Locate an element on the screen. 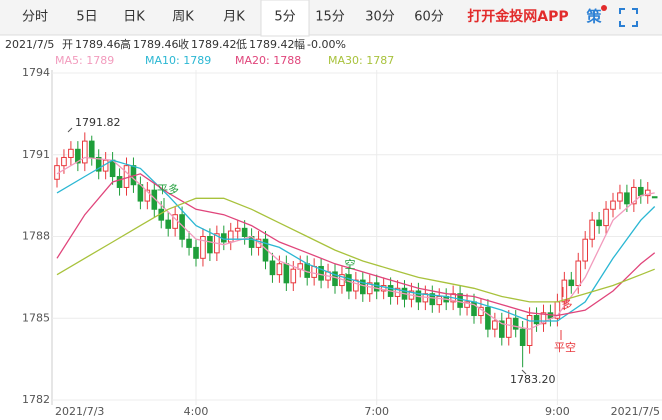 This screenshot has width=662, height=420. tab: 15分 is located at coordinates (330, 17).